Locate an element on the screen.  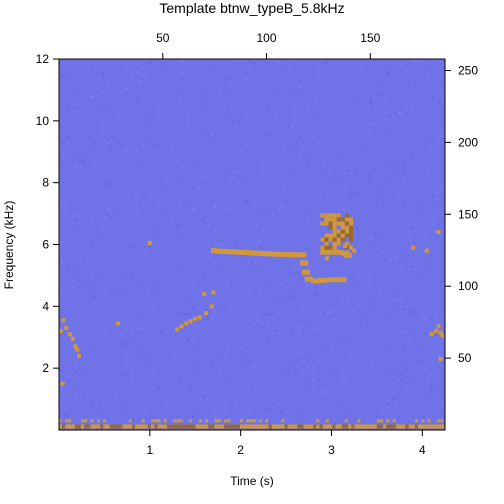
template-cell is located at coordinates (336, 280).